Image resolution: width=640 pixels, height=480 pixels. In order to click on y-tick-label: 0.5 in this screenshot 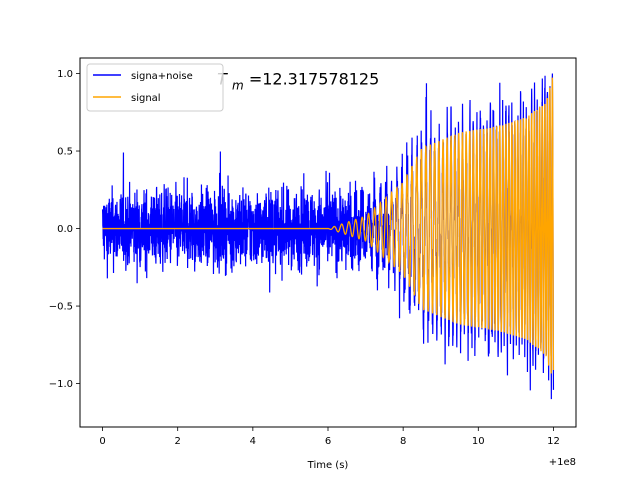, I will do `click(65, 152)`.